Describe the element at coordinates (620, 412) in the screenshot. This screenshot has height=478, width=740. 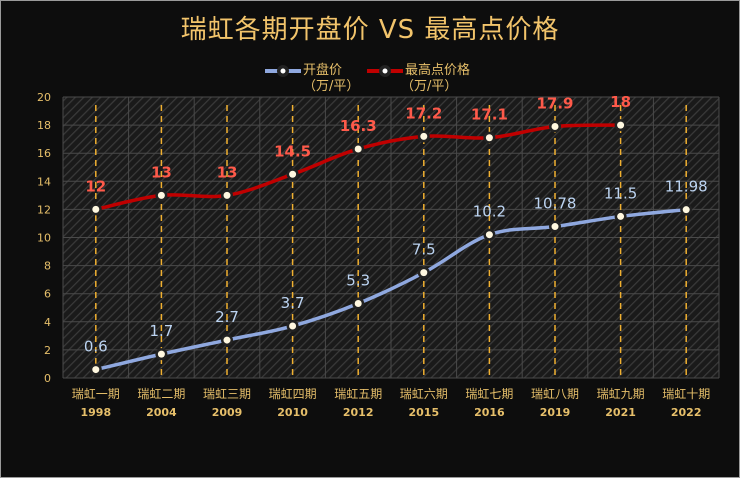
I see `x-tick-year: 2021` at that location.